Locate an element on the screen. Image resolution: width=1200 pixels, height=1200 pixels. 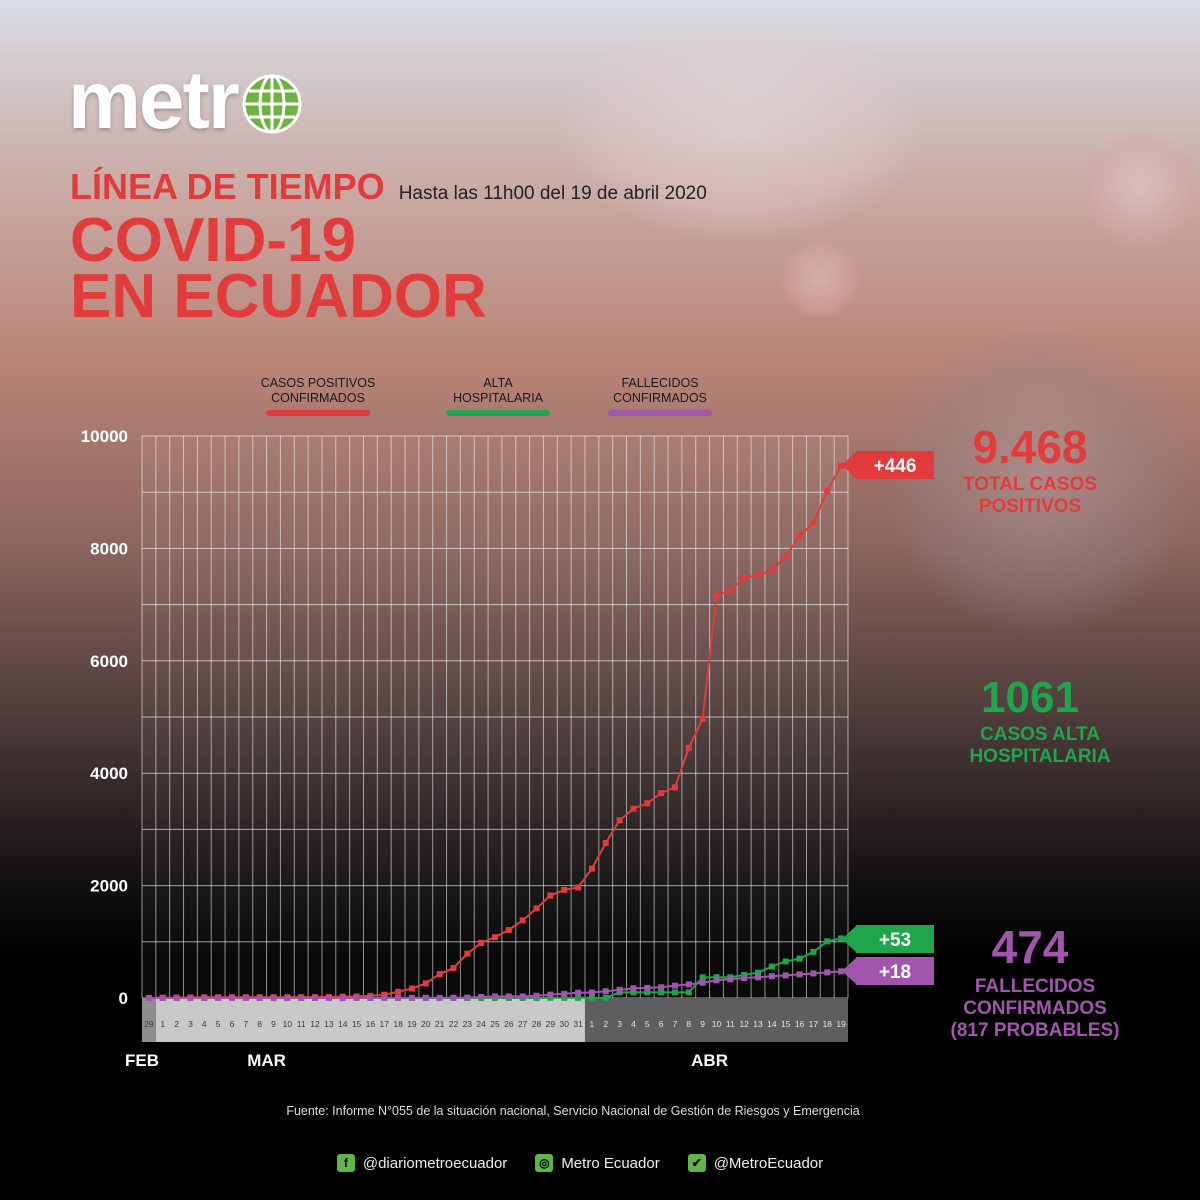
timeline-title: LÍNEA DE TIEMPO is located at coordinates (227, 186).